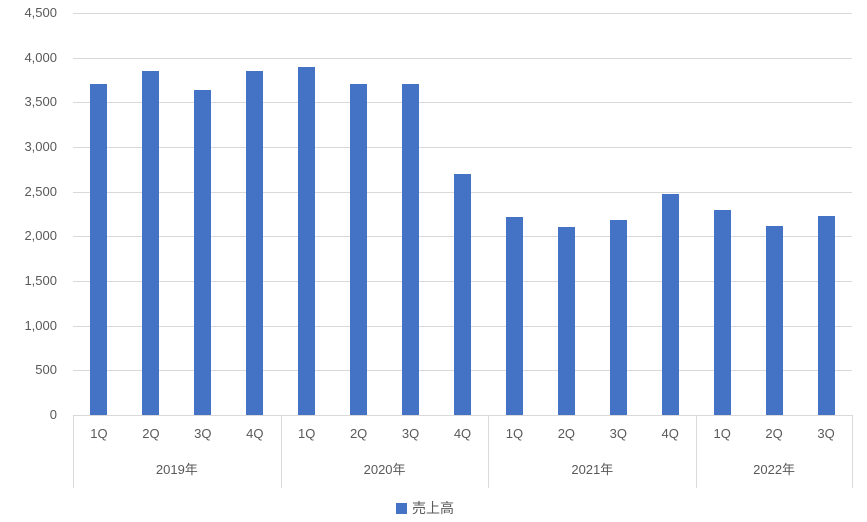  Describe the element at coordinates (40, 57) in the screenshot. I see `y-tick-label: 4,000` at that location.